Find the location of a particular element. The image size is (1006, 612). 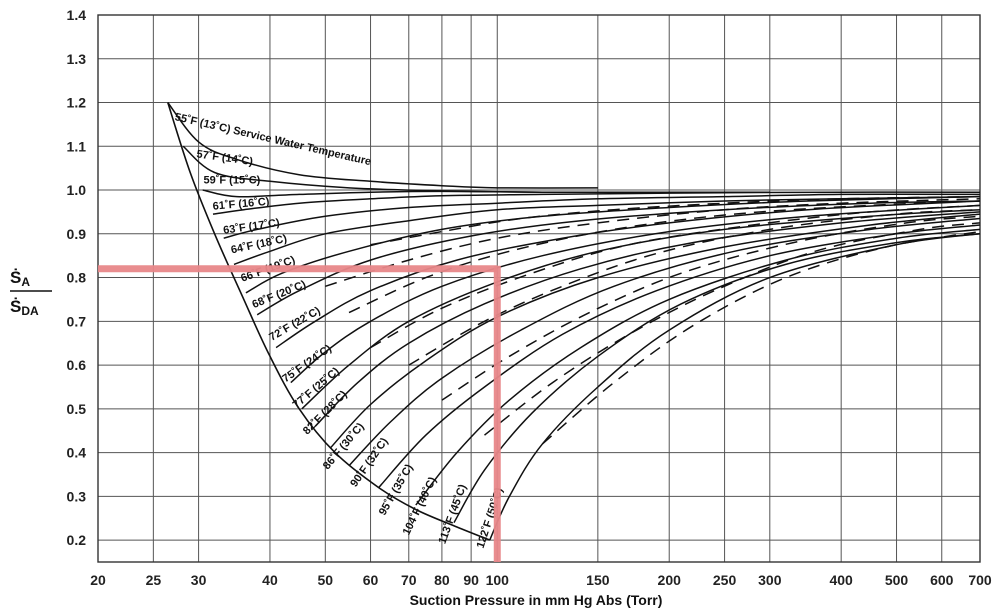

x-tick-label: 25 is located at coordinates (154, 580).